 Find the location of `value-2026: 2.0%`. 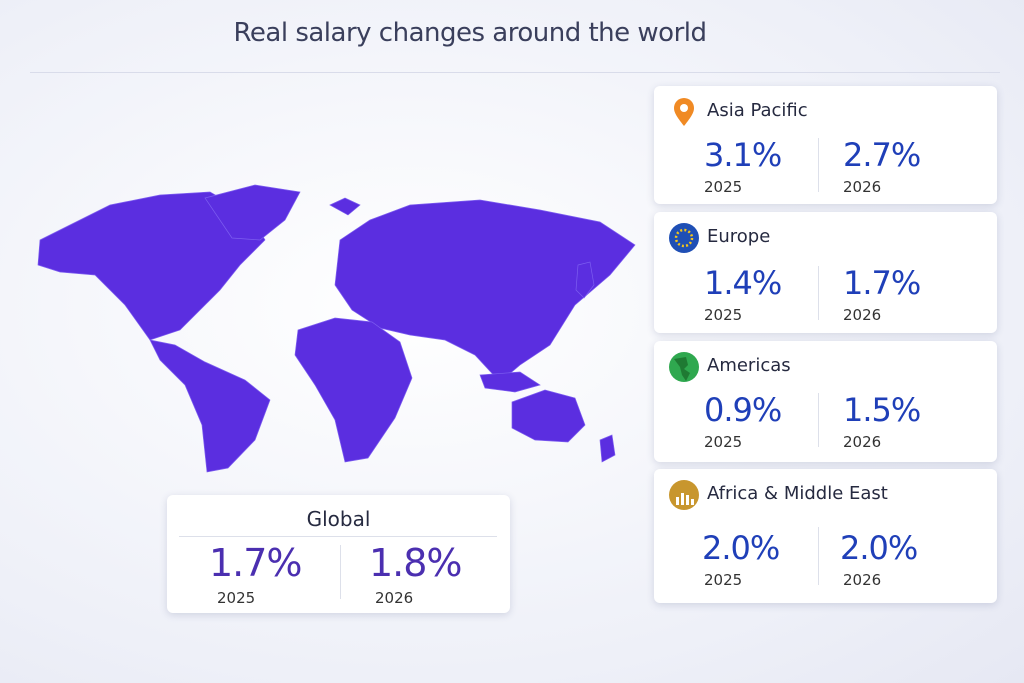

value-2026: 2.0% is located at coordinates (879, 548).